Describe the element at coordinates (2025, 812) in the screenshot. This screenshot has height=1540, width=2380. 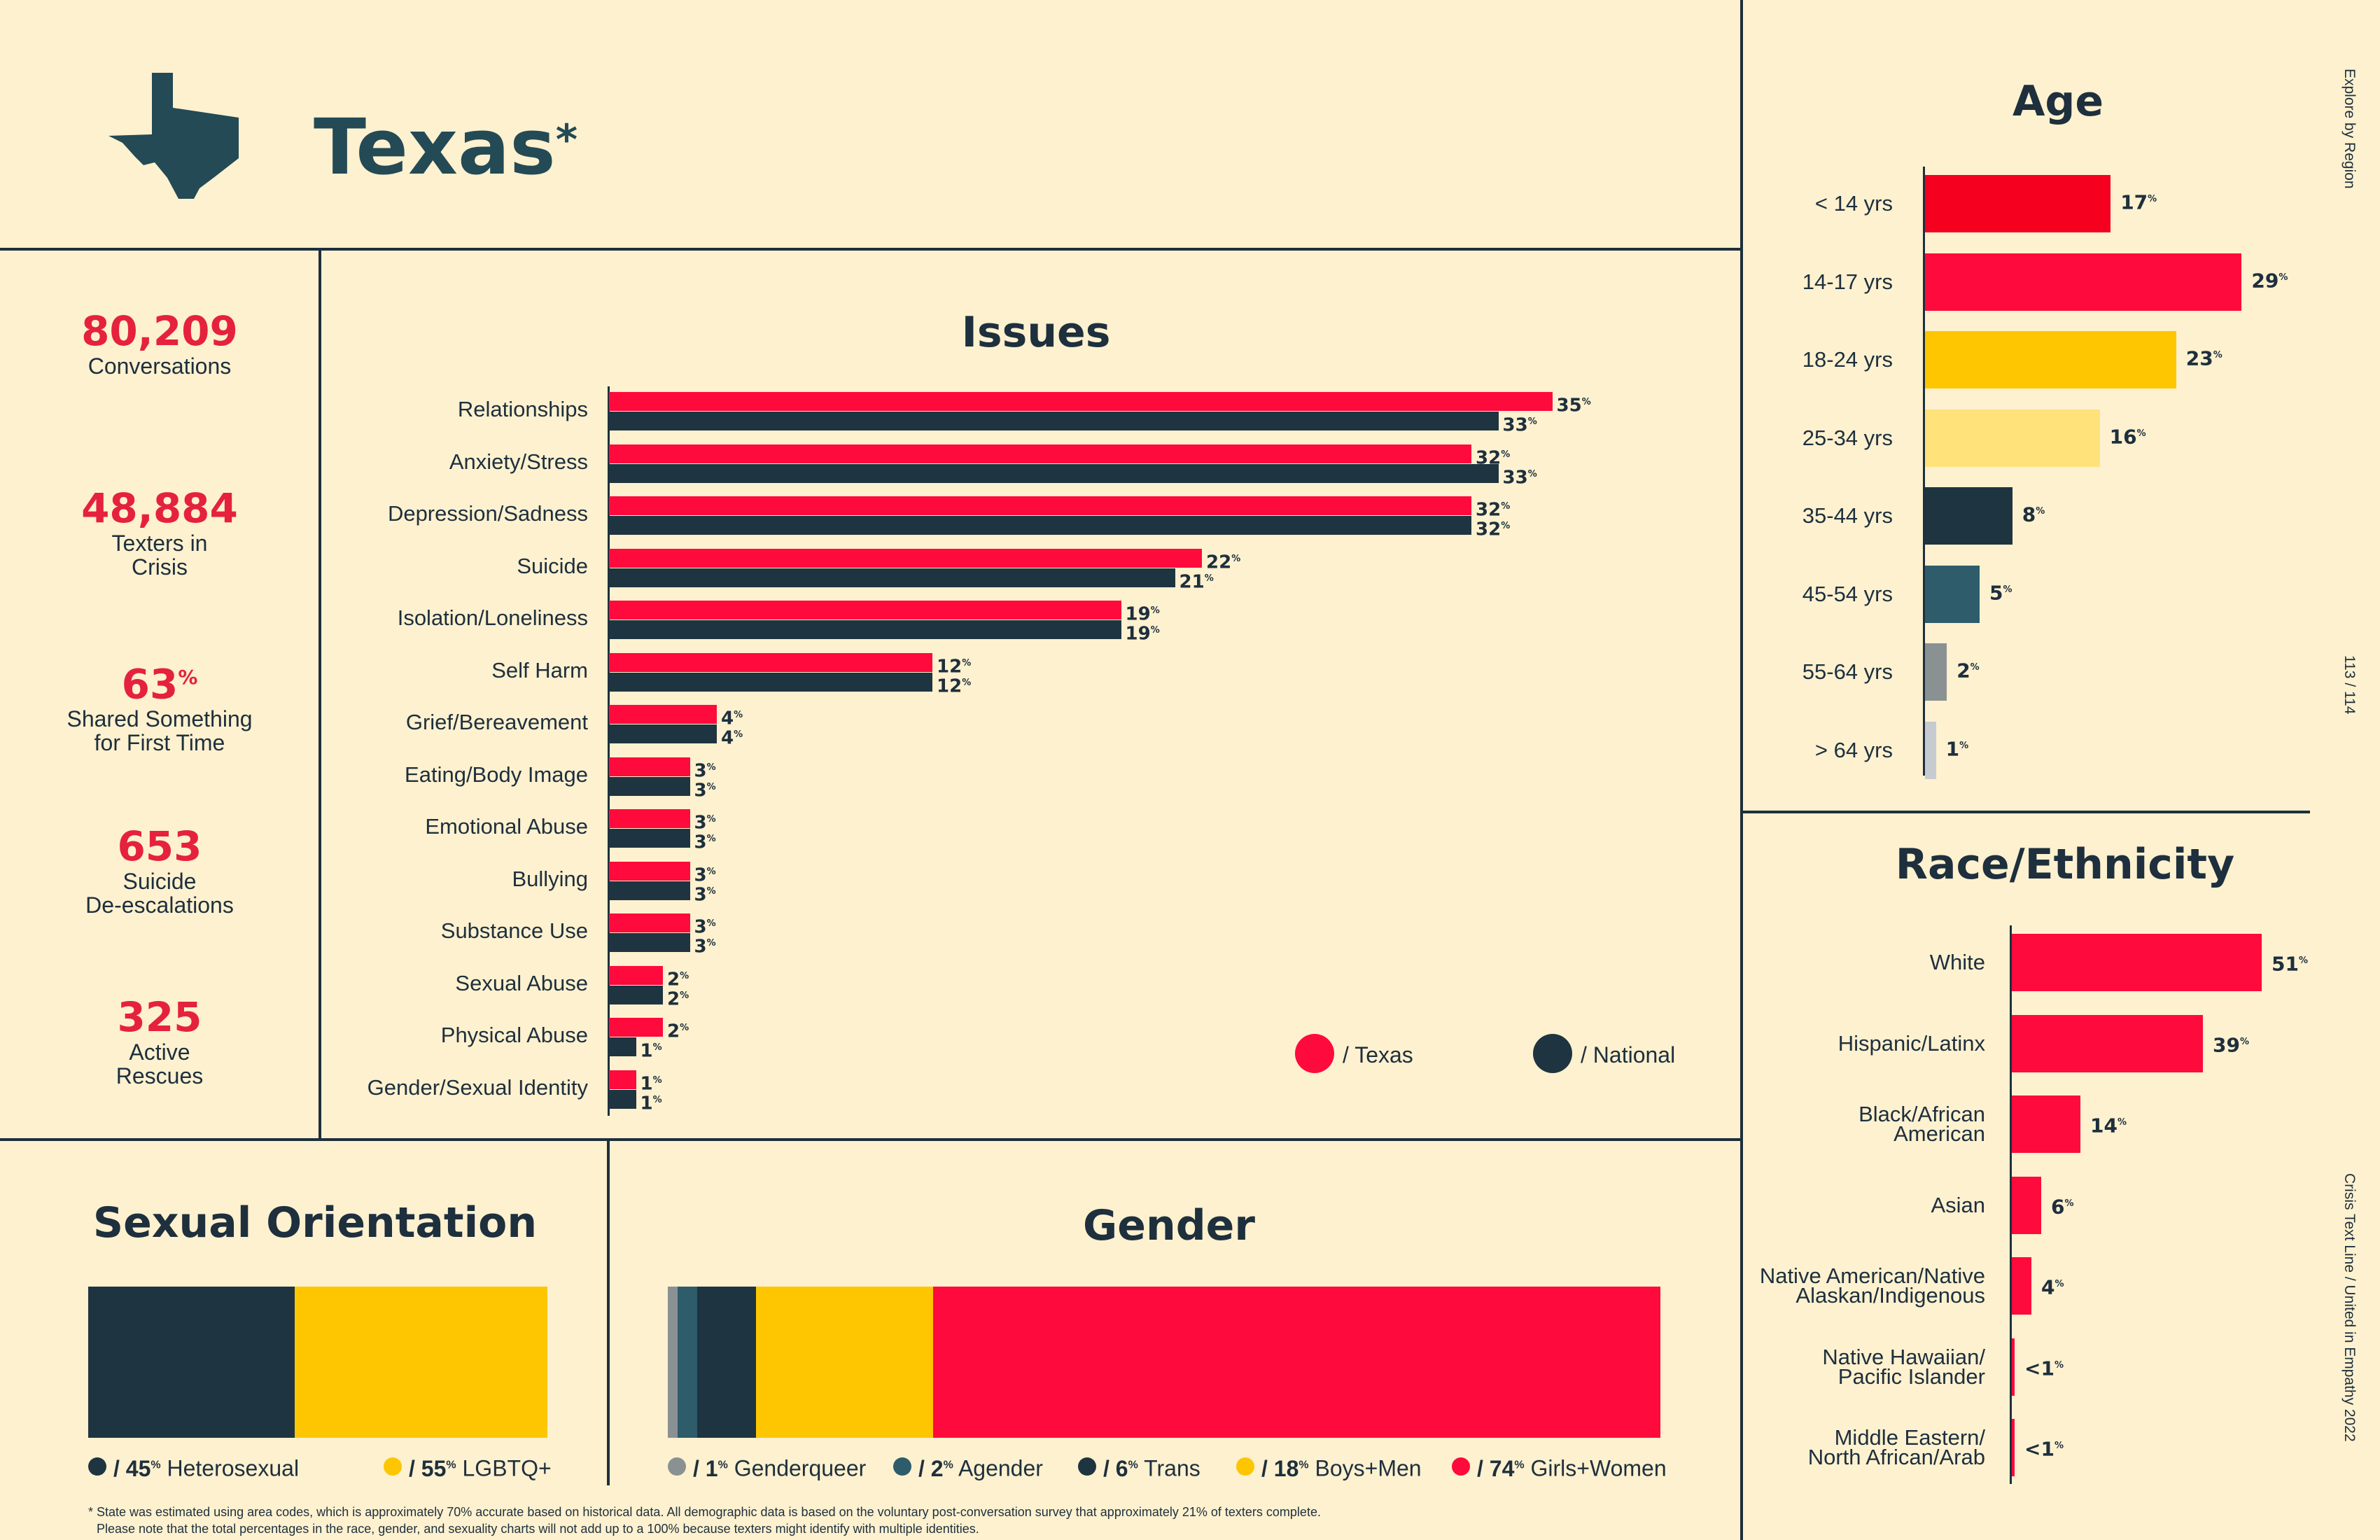
I see `divider-age-race` at that location.